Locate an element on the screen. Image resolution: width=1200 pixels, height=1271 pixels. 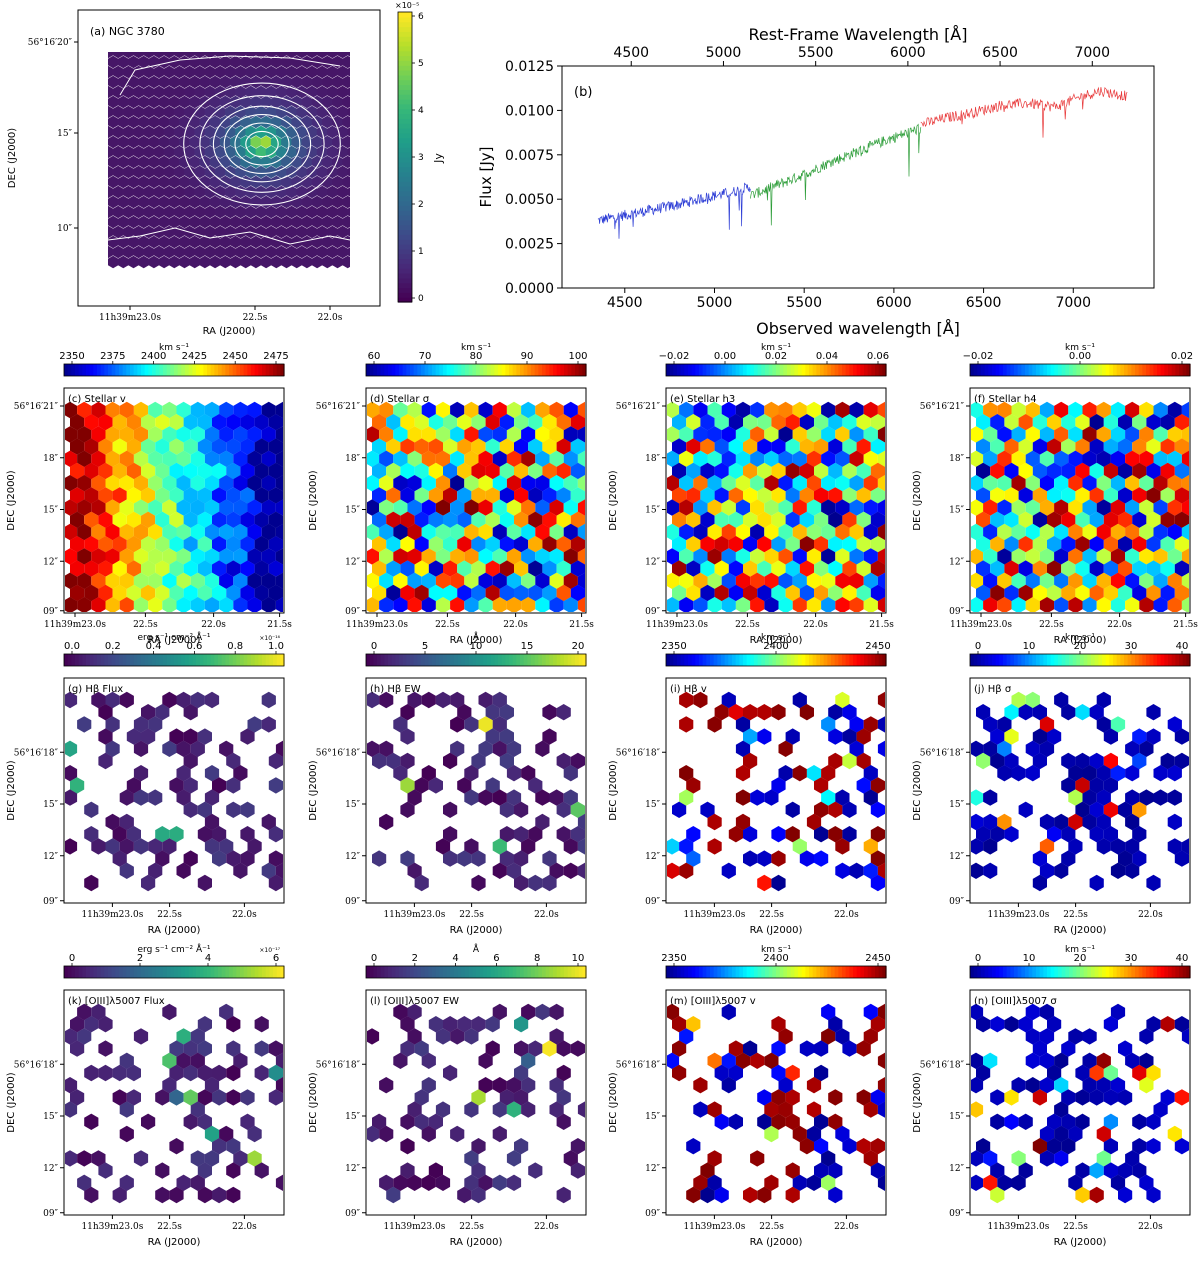
y-tick-label: 0.0100 is located at coordinates (529, 111).